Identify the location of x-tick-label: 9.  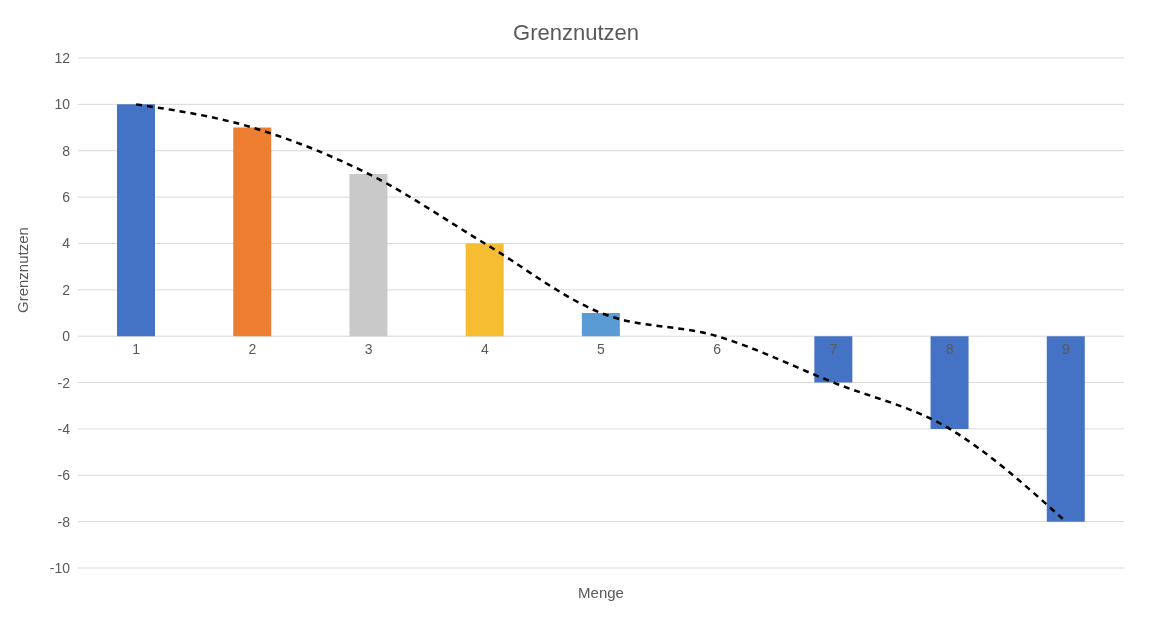
(1065, 349).